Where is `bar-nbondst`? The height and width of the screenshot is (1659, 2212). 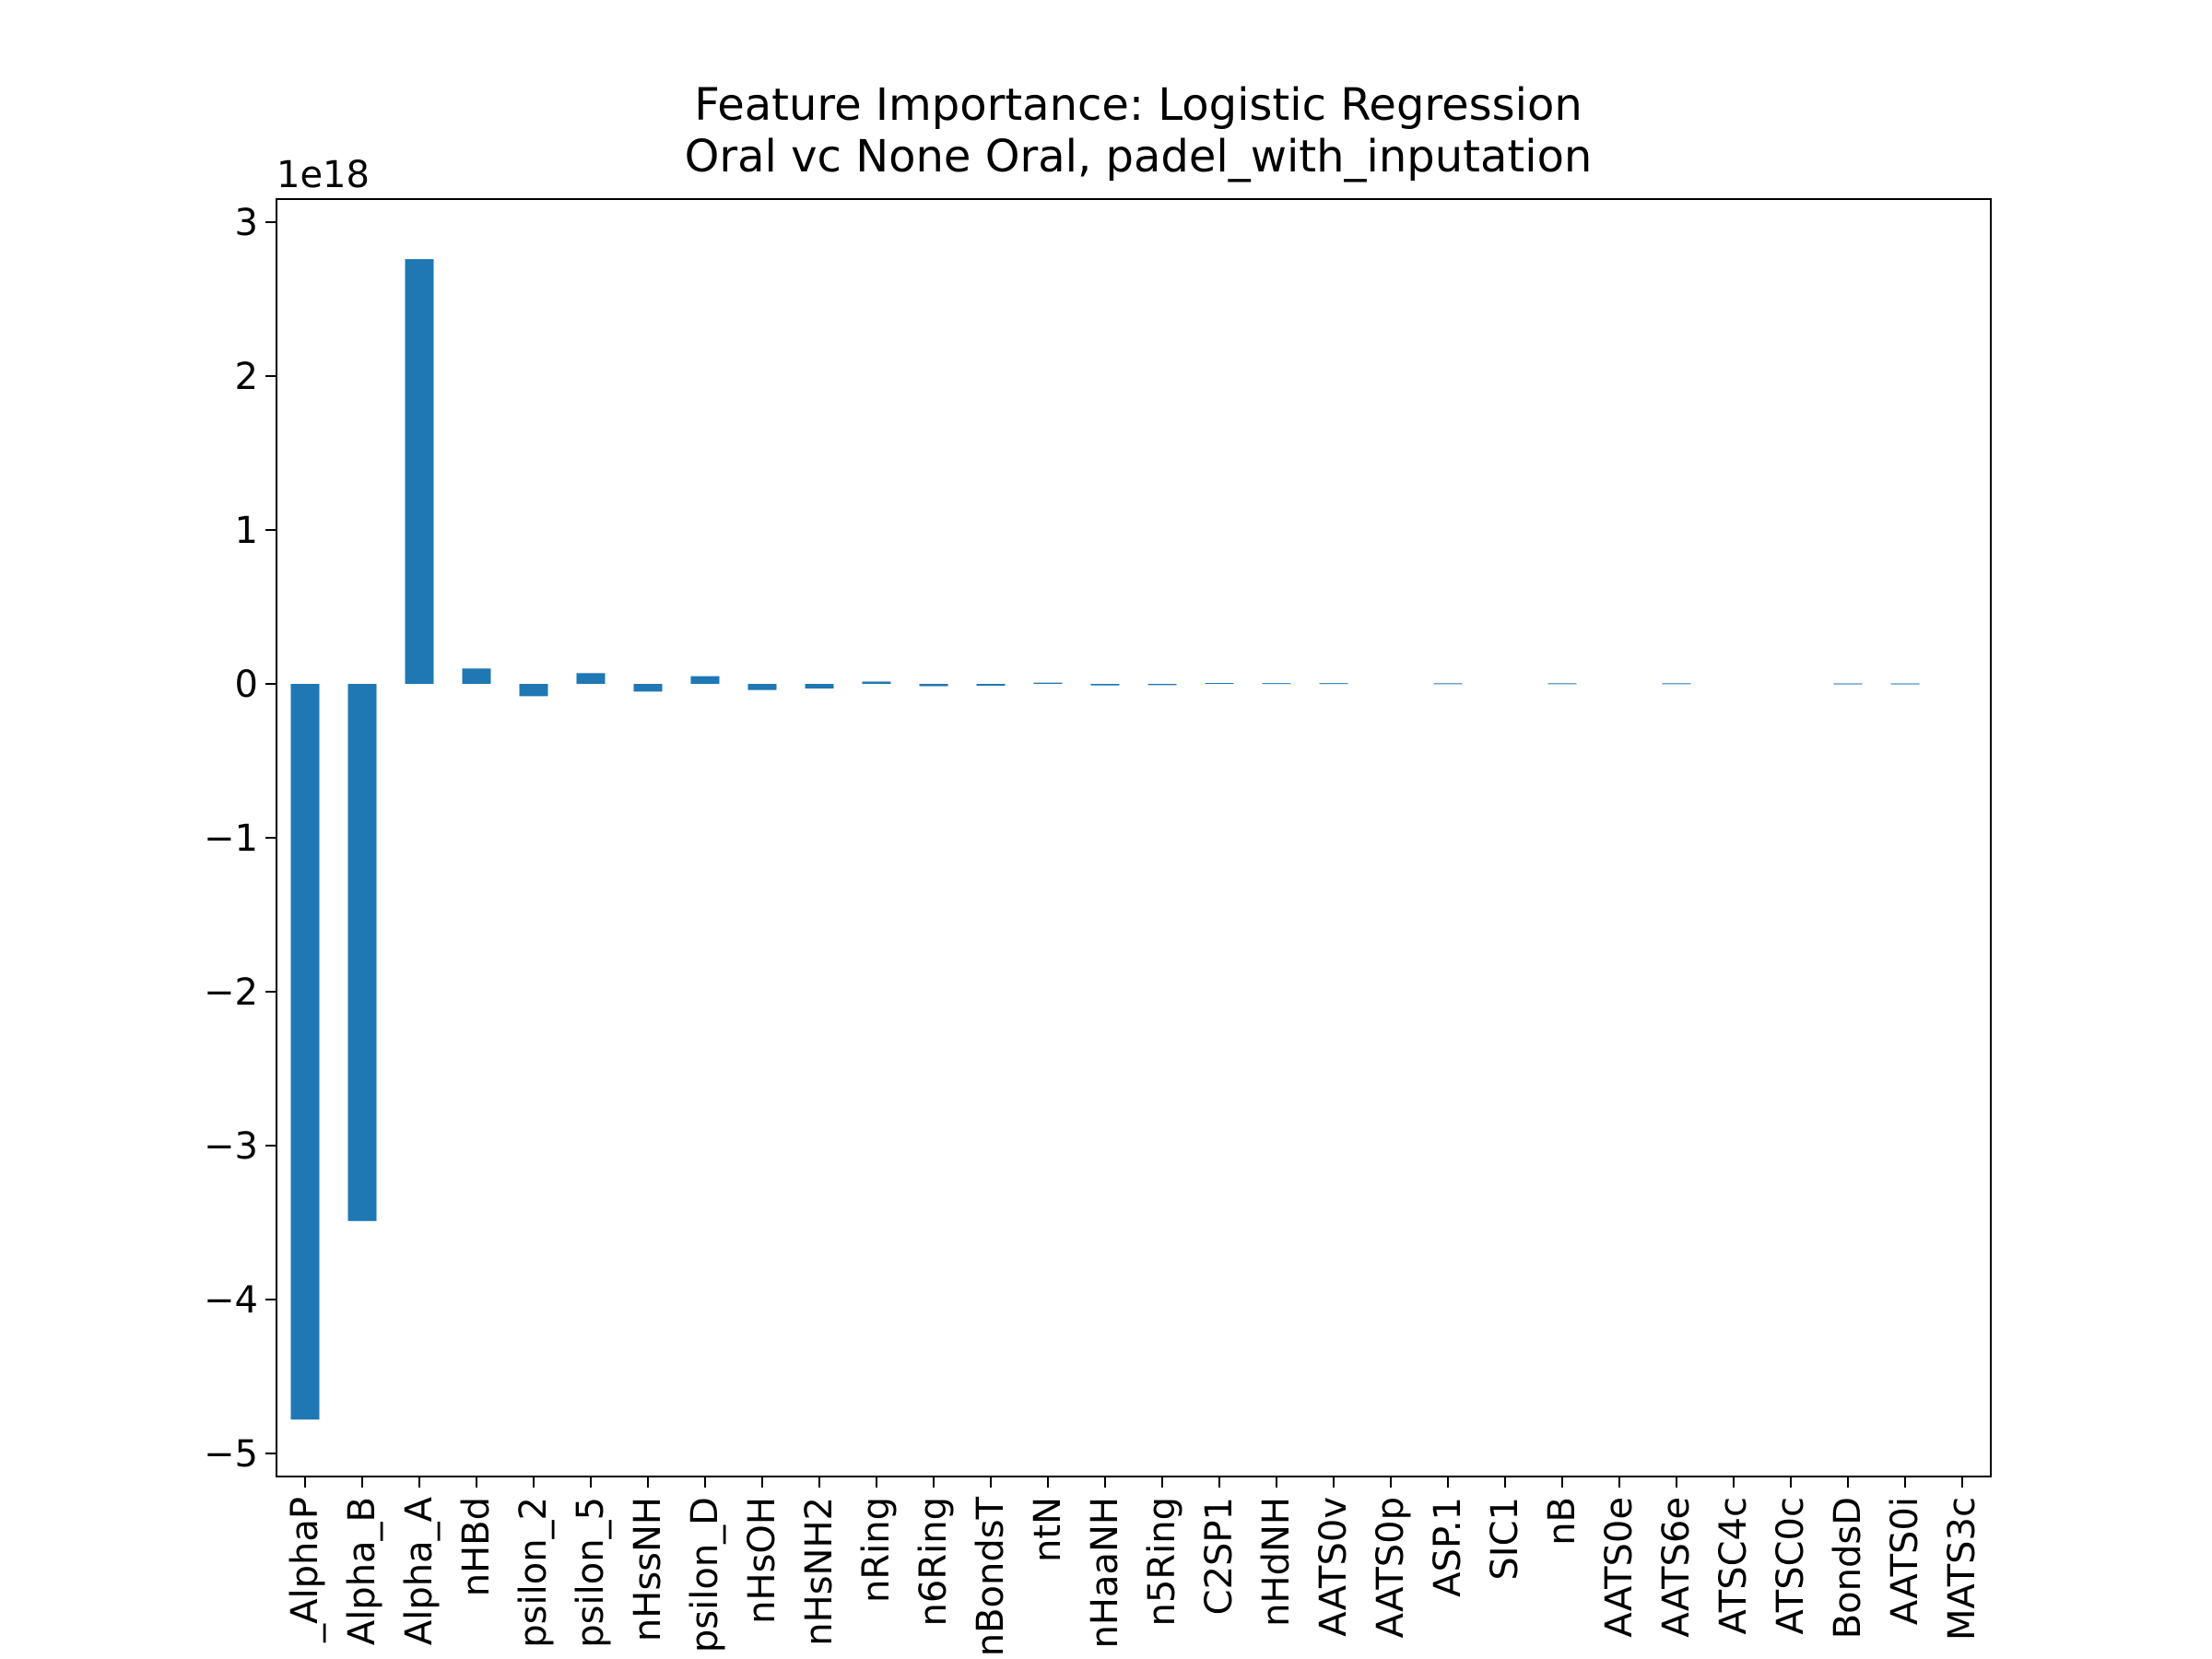 bar-nbondst is located at coordinates (991, 685).